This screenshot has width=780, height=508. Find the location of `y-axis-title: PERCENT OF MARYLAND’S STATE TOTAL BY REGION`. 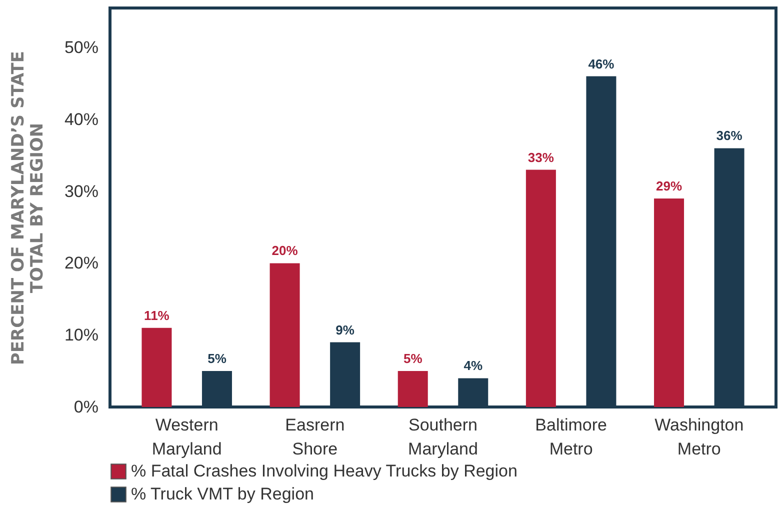

y-axis-title: PERCENT OF MARYLAND’S STATE TOTAL BY REGION is located at coordinates (28, 208).